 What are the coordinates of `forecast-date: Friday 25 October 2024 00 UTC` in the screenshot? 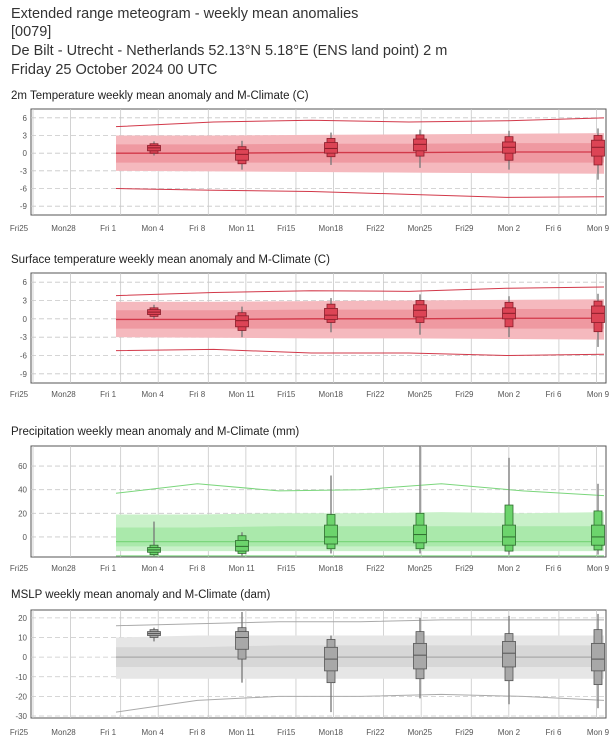 It's located at (114, 70).